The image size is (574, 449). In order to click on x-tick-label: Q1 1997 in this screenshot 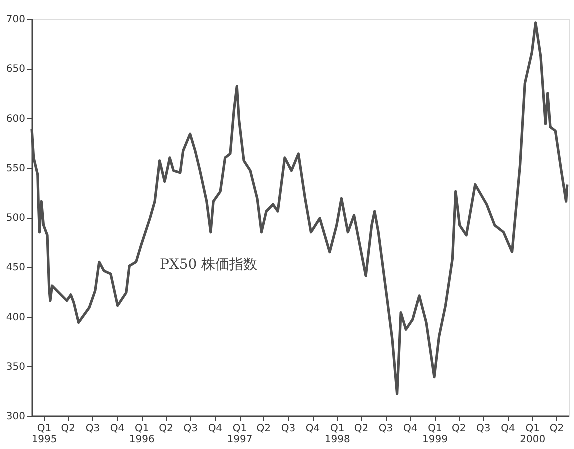, I will do `click(240, 435)`.